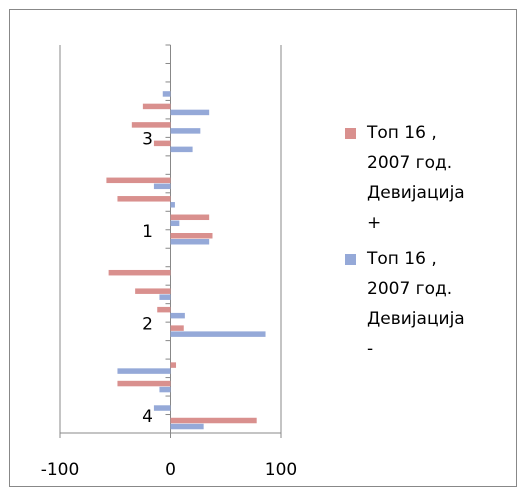  I want to click on legend-item: Топ 16 , 2007 год. Девијација -, so click(405, 304).